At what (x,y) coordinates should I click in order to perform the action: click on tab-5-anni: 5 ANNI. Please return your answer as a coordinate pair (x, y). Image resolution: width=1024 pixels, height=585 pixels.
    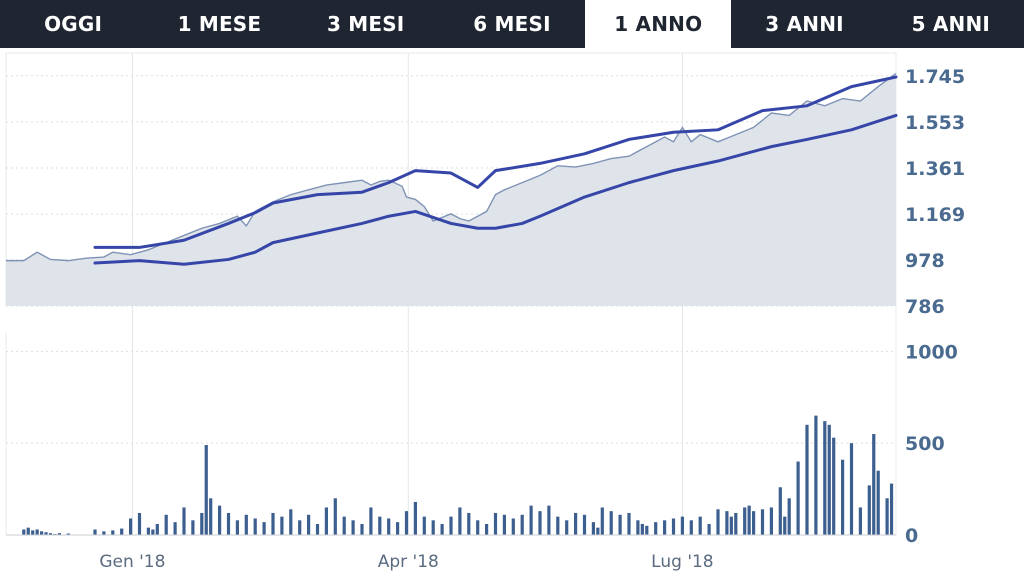
    Looking at the image, I should click on (951, 24).